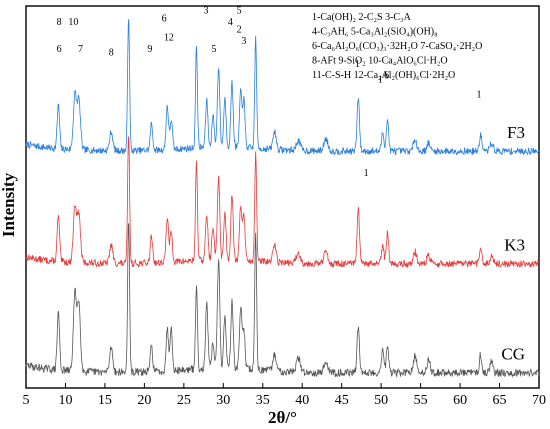  I want to click on peak-annotation: 9, so click(149, 49).